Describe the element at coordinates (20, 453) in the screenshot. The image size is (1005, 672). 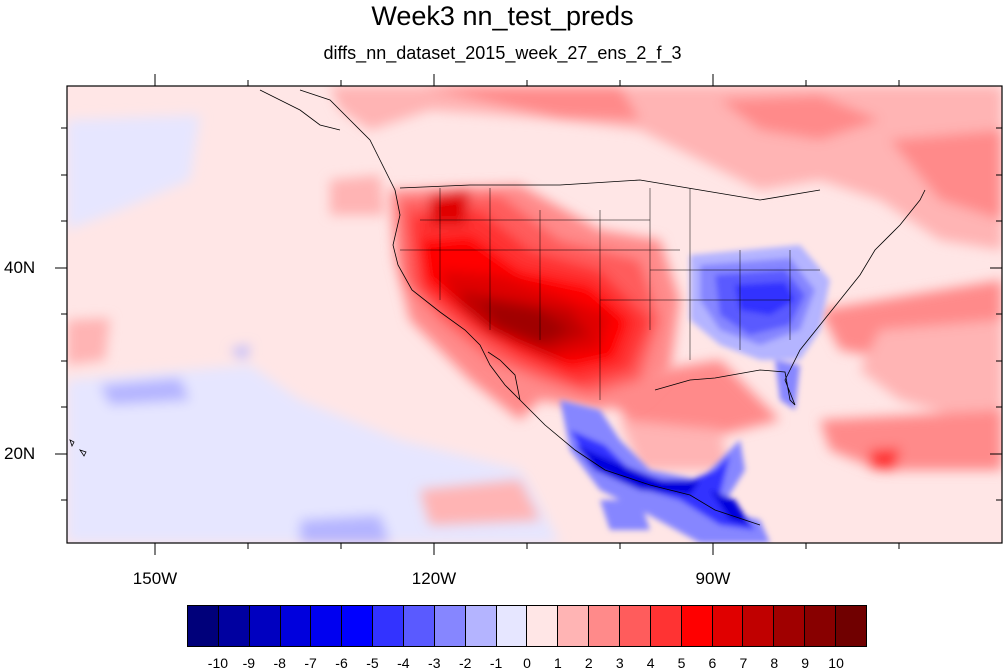
I see `lat-label-20n: 20N` at that location.